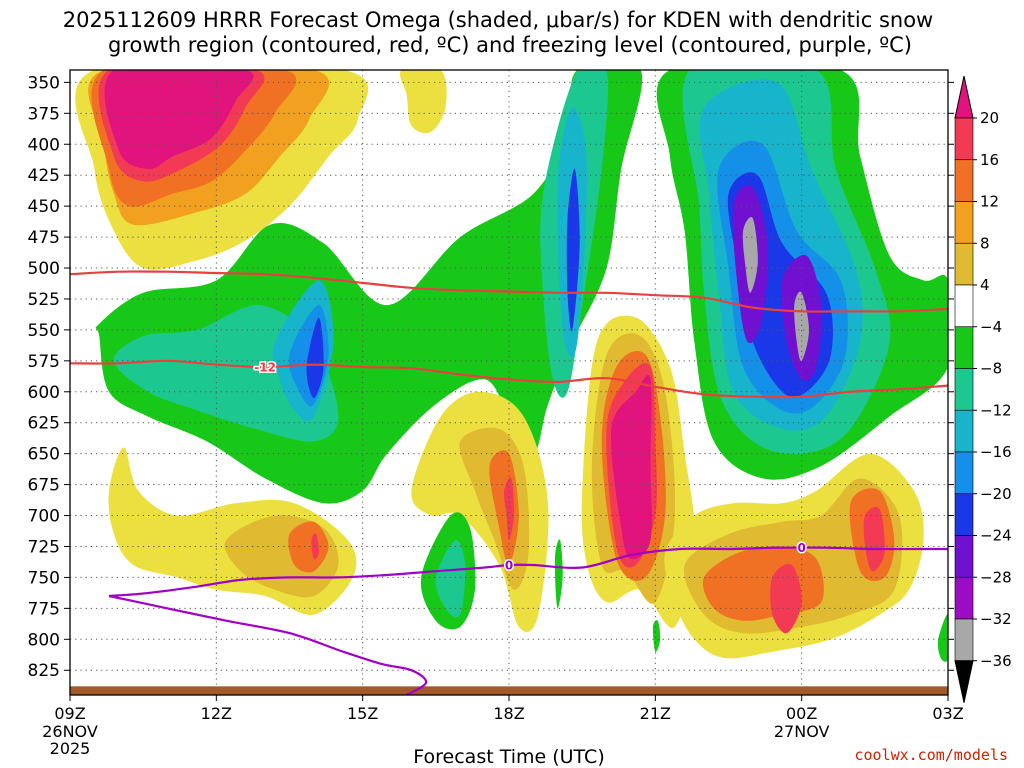 This screenshot has height=768, width=1024. I want to click on y-tick-label-500: 500, so click(44, 269).